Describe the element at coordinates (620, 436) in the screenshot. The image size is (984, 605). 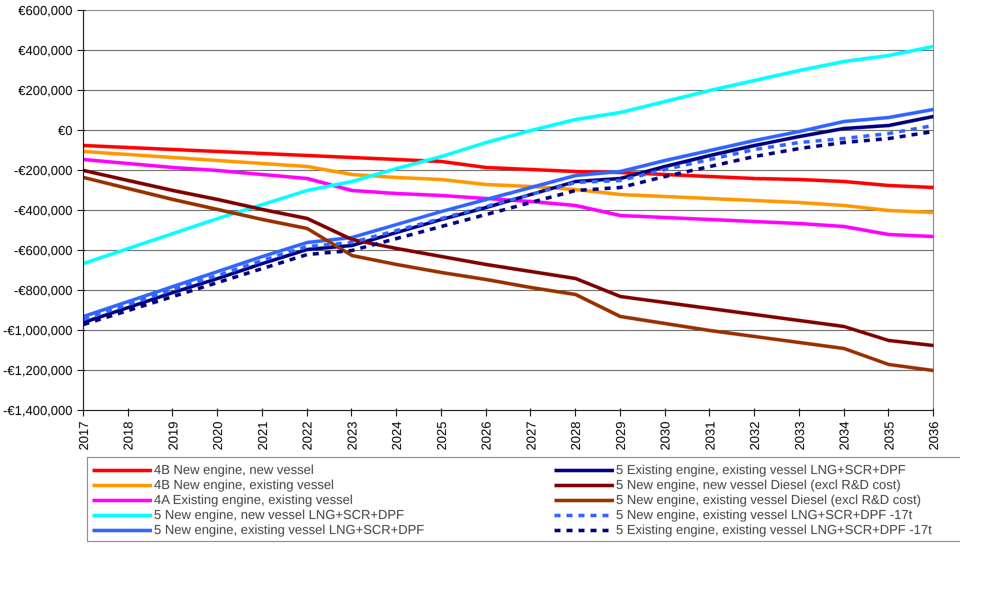
I see `x-tick-label: 2029` at that location.